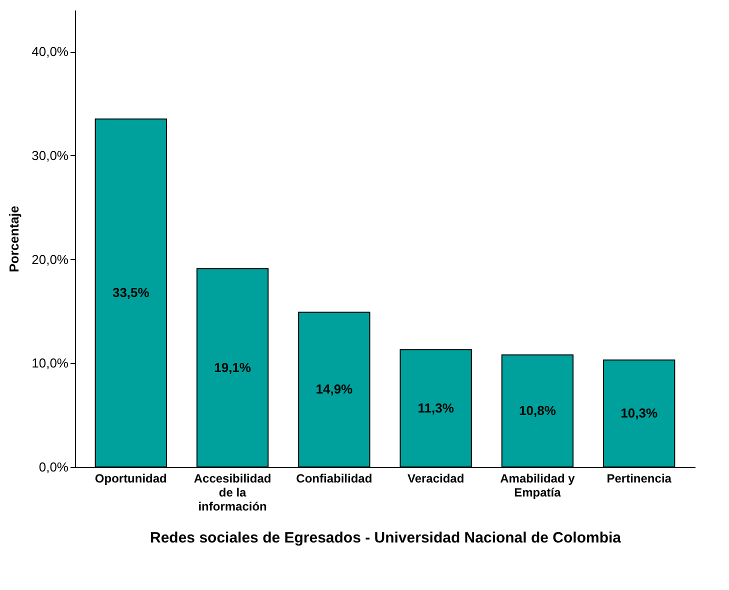 The width and height of the screenshot is (729, 590). Describe the element at coordinates (53, 467) in the screenshot. I see `y-tick-label: 0,0%` at that location.